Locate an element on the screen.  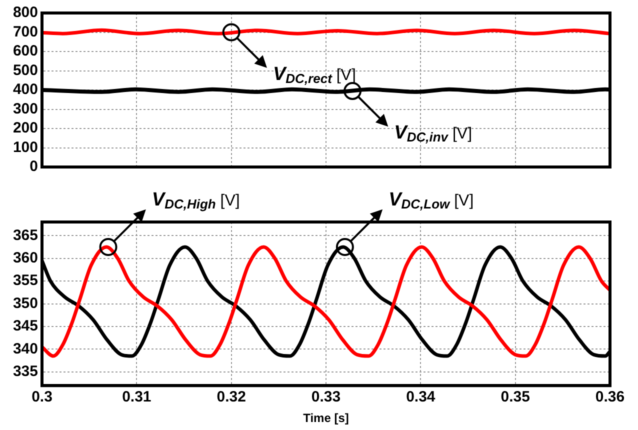
y-tick-label: 800 is located at coordinates (25, 13).